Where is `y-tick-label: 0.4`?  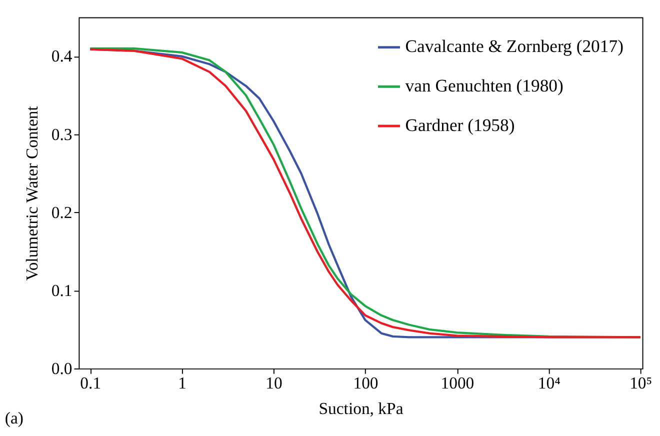
y-tick-label: 0.4 is located at coordinates (62, 56).